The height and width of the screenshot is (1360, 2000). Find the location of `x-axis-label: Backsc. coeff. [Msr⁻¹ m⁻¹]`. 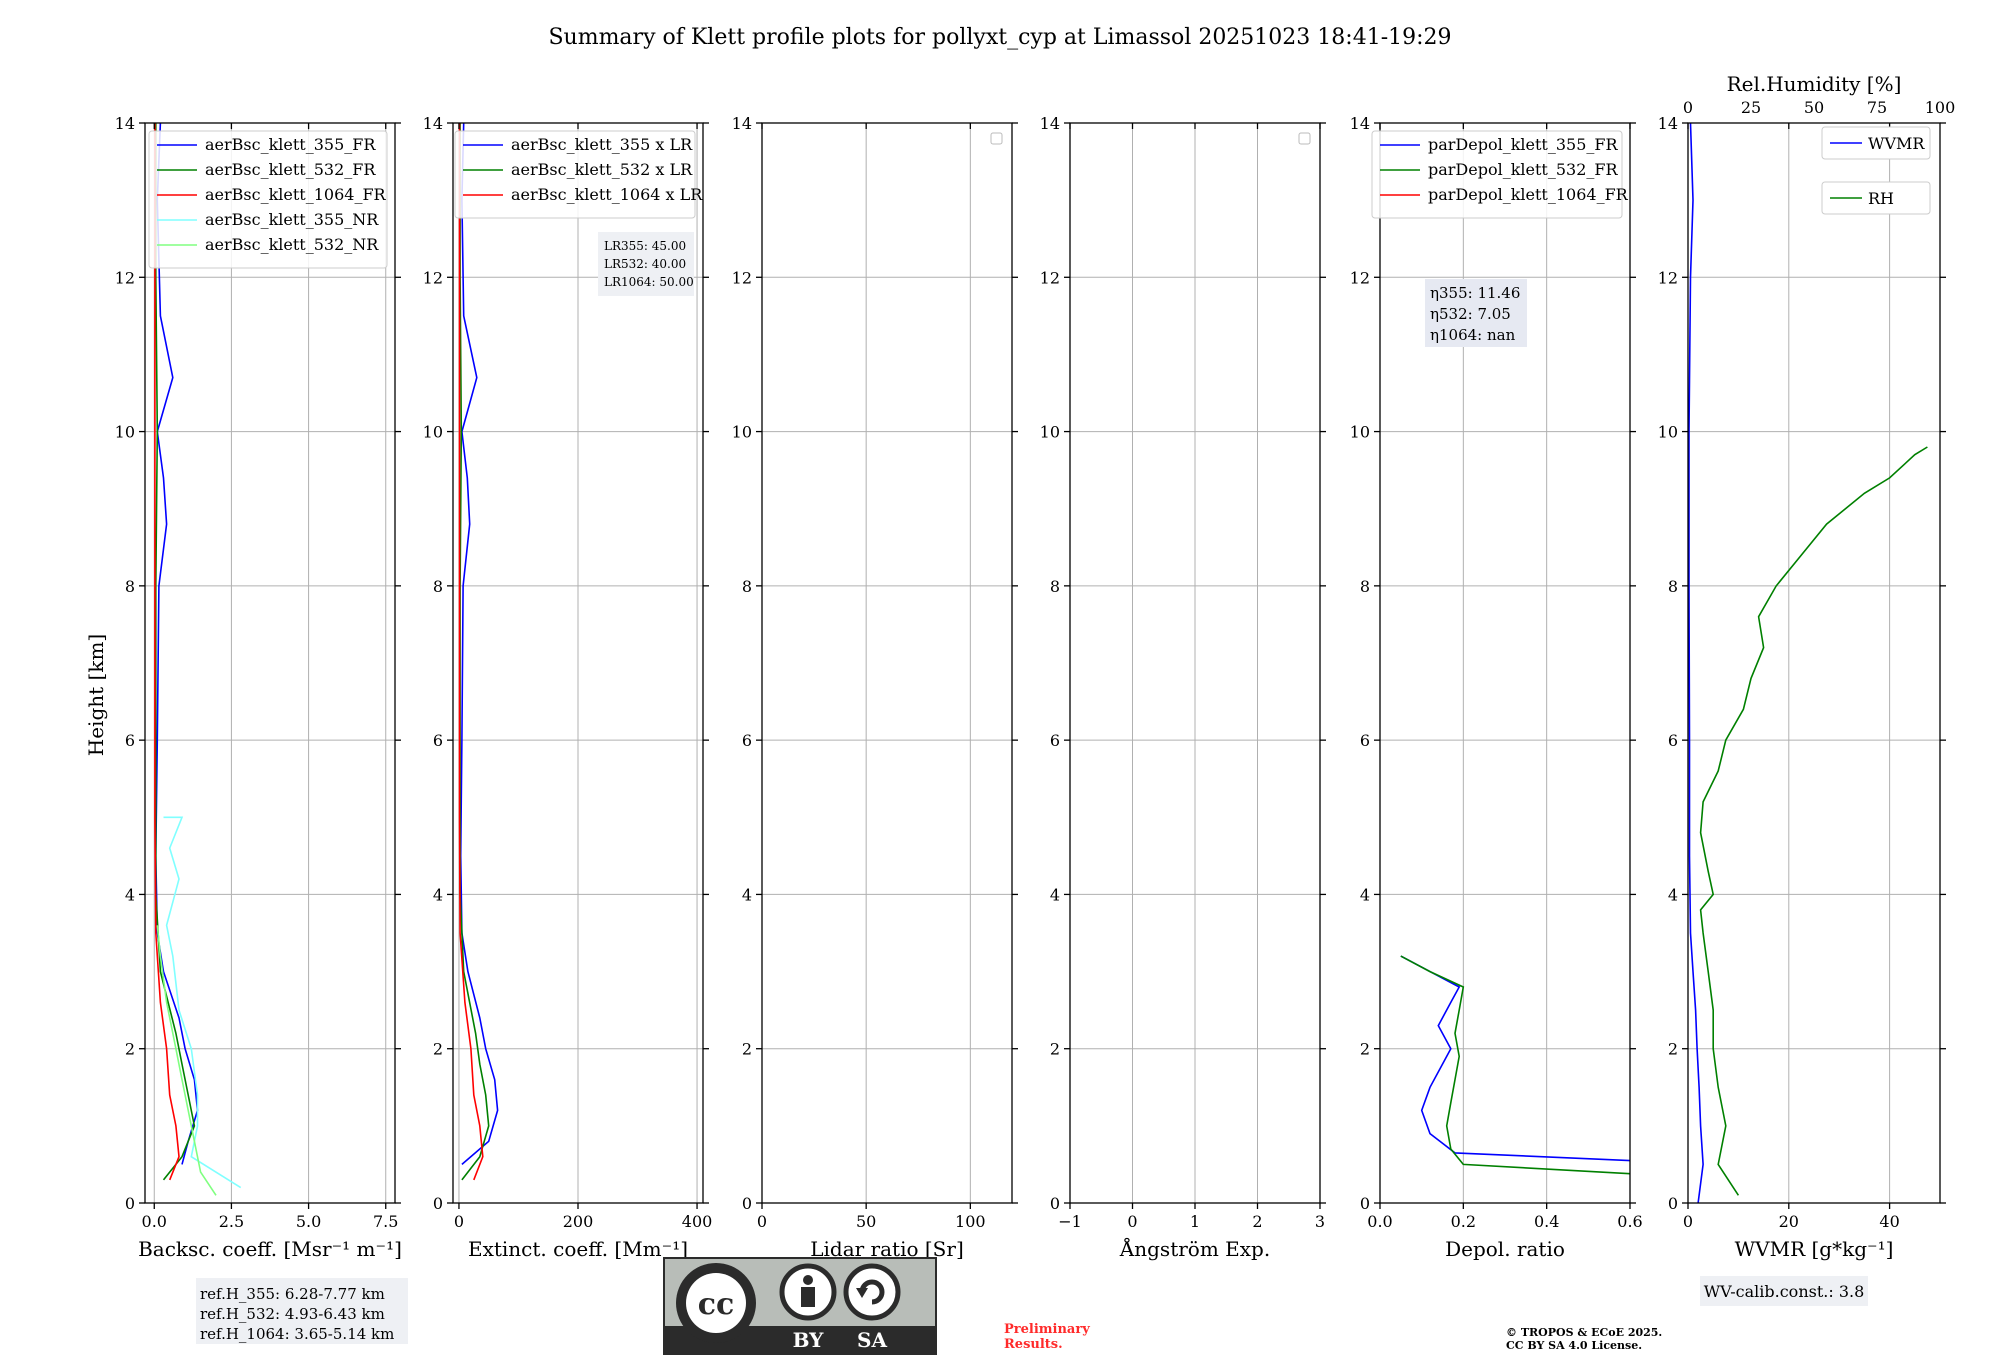

x-axis-label: Backsc. coeff. [Msr⁻¹ m⁻¹] is located at coordinates (270, 1249).